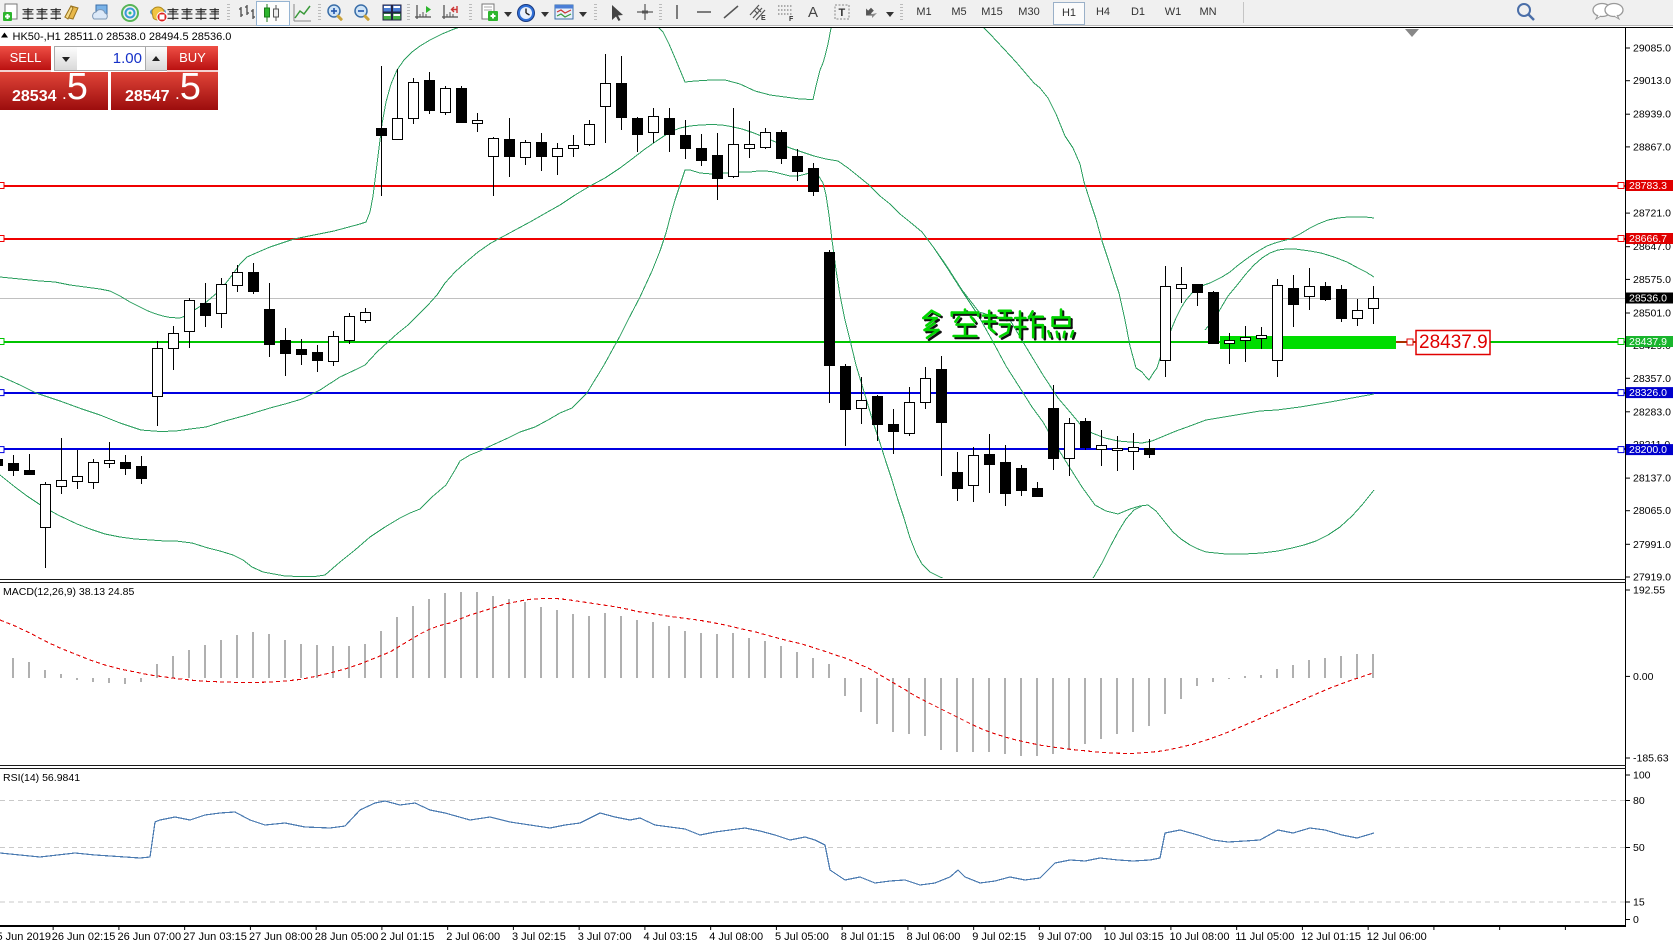 This screenshot has width=1673, height=947. What do you see at coordinates (473, 937) in the screenshot?
I see `svg-text: 2 Jul 06:00` at bounding box center [473, 937].